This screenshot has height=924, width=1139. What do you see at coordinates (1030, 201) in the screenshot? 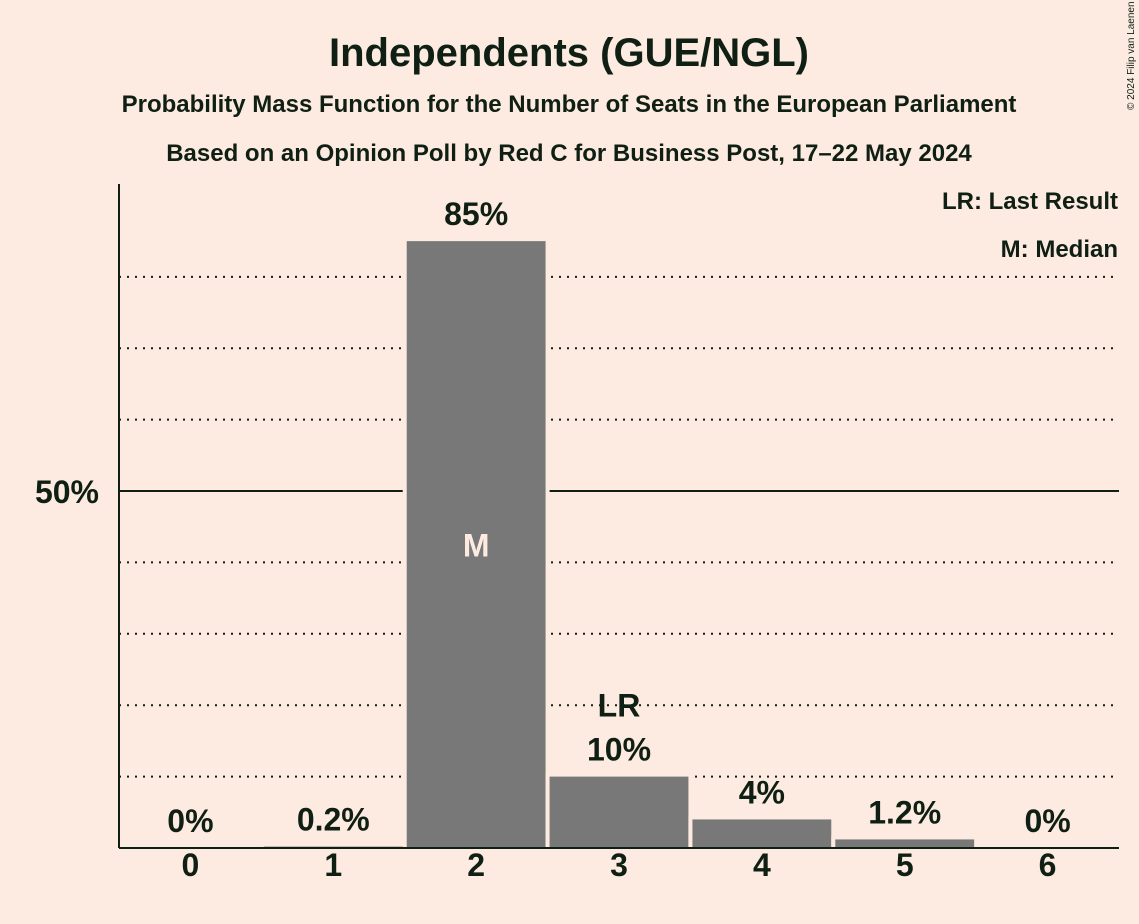
I see `legend-last-result: LR: Last Result` at bounding box center [1030, 201].